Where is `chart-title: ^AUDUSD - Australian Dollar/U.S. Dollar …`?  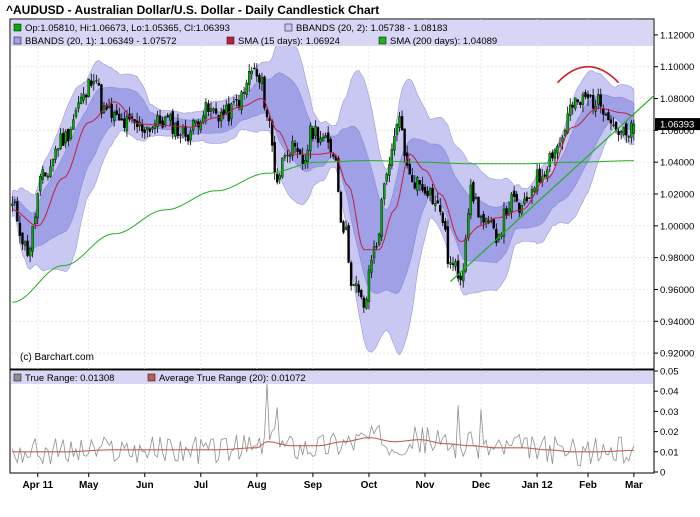 chart-title: ^AUDUSD - Australian Dollar/U.S. Dollar … is located at coordinates (192, 10).